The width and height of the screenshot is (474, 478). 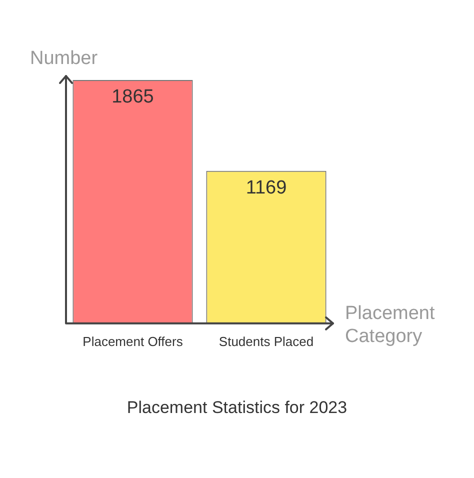 I want to click on text: Placement Statistics for 2023, so click(x=237, y=408).